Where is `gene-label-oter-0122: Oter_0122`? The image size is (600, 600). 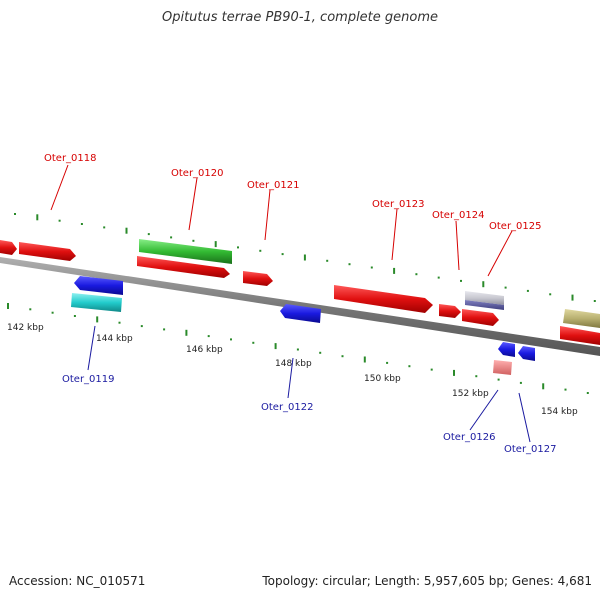 gene-label-oter-0122: Oter_0122 is located at coordinates (287, 407).